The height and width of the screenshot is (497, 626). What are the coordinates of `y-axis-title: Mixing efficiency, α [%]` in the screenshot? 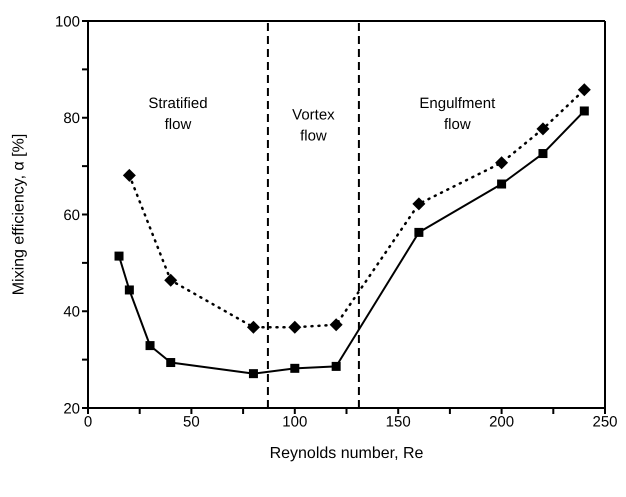 It's located at (19, 215).